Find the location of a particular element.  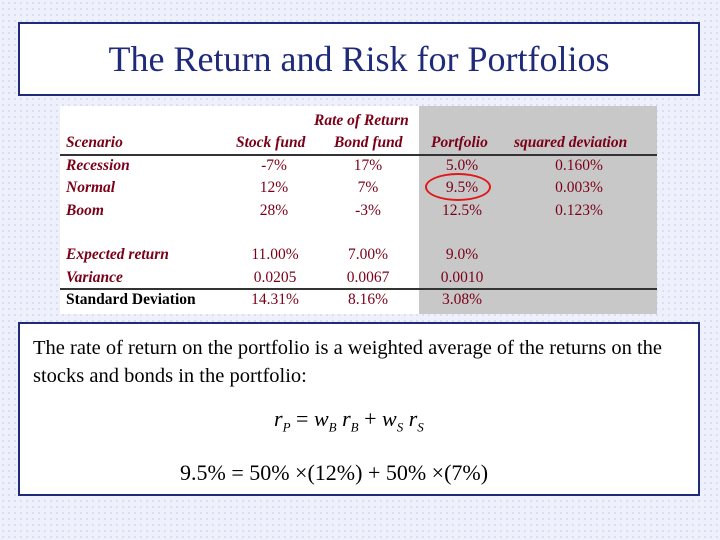

summary-stock: 14.31% is located at coordinates (275, 299).